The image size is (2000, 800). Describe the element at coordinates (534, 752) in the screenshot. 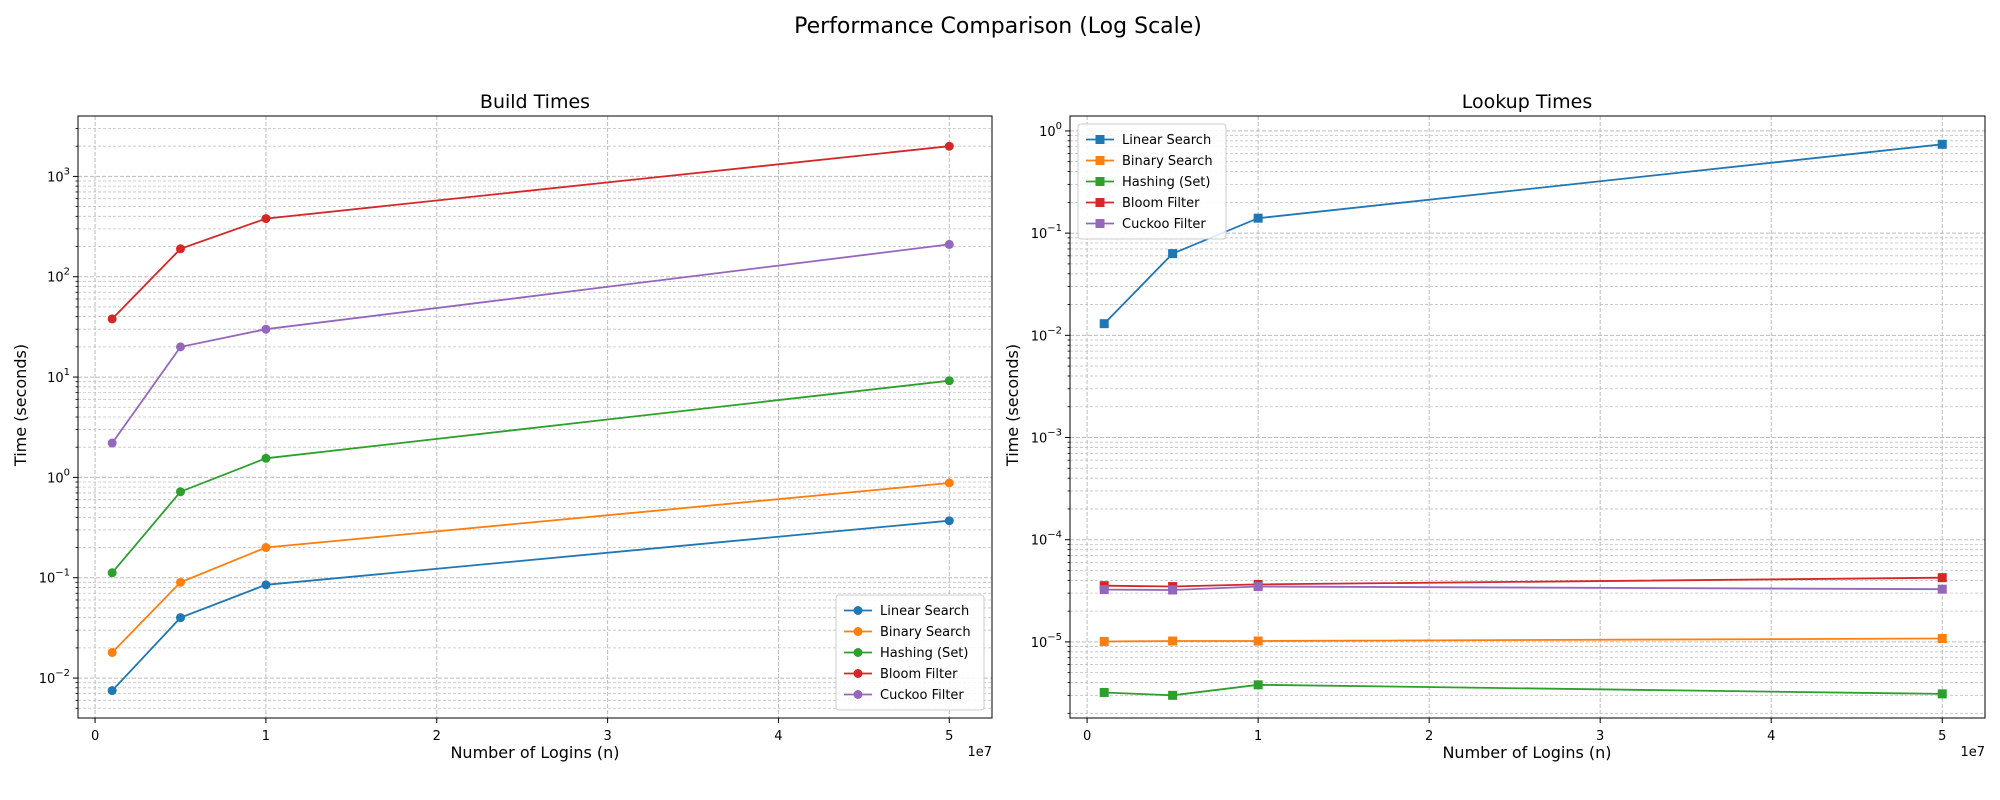

I see `build-times-xlabel: Number of Logins (n)` at that location.